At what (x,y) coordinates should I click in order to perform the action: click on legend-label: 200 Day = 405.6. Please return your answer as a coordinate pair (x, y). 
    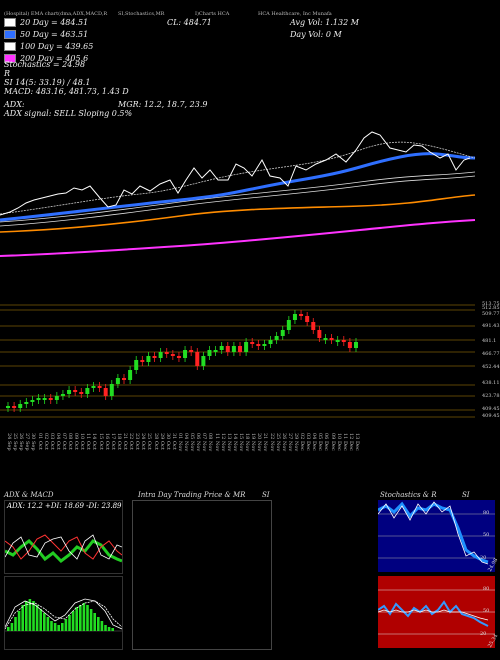
    Looking at the image, I should click on (54, 58).